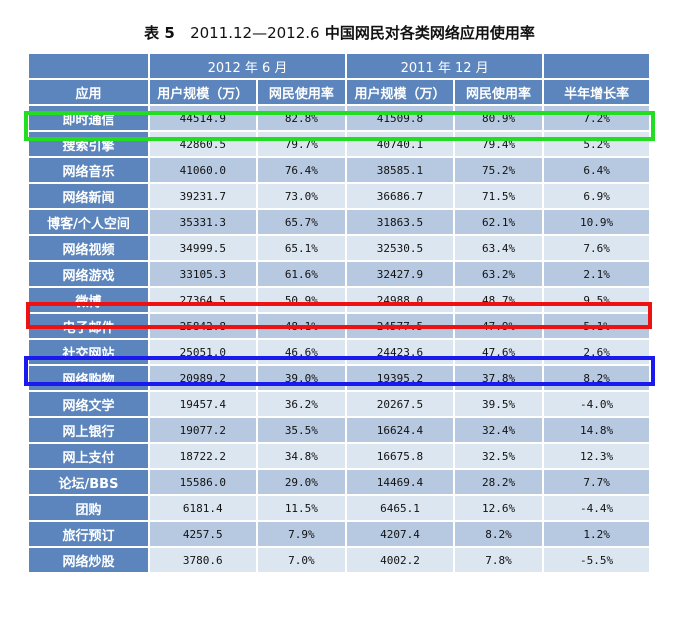  What do you see at coordinates (400, 196) in the screenshot?
I see `value-cell-u2011: 36686.7` at bounding box center [400, 196].